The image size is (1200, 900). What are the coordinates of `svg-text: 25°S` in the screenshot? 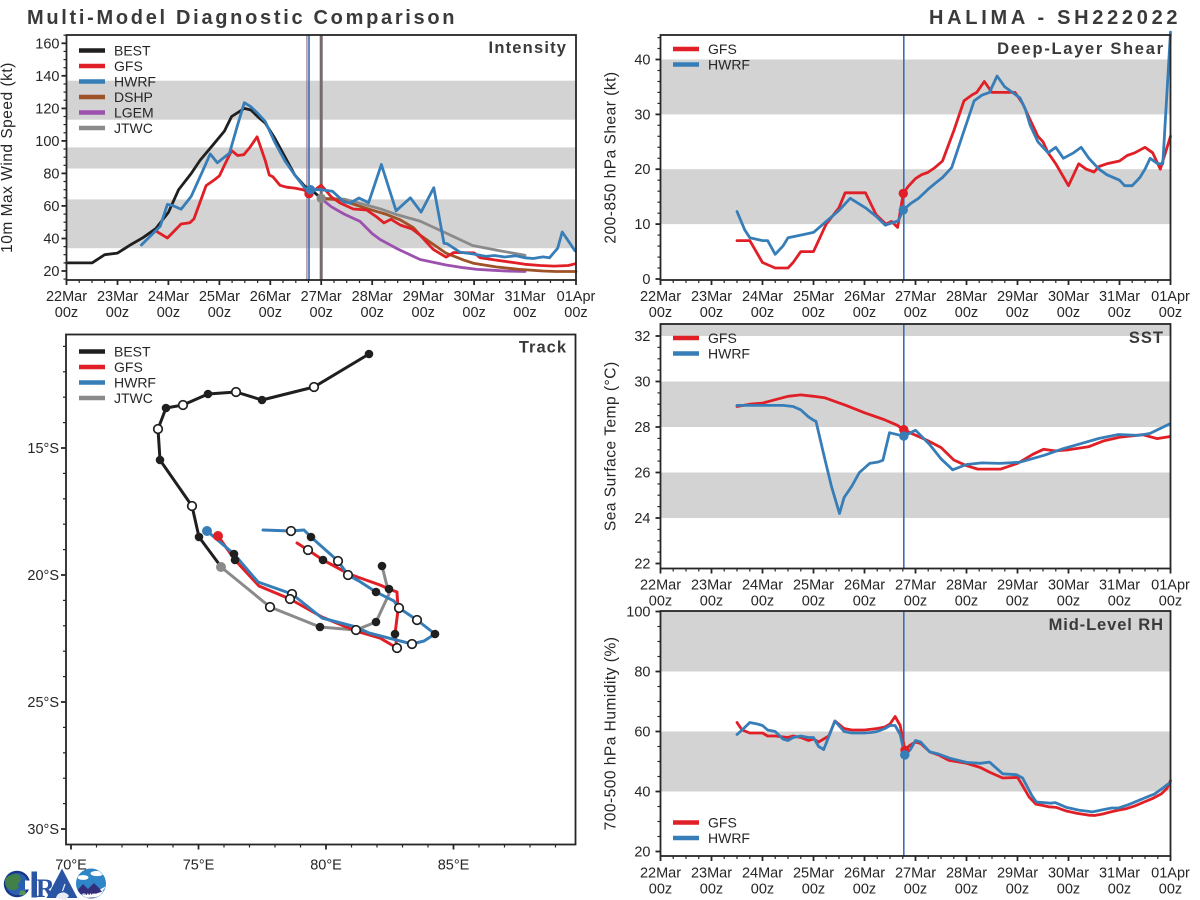 It's located at (43, 703).